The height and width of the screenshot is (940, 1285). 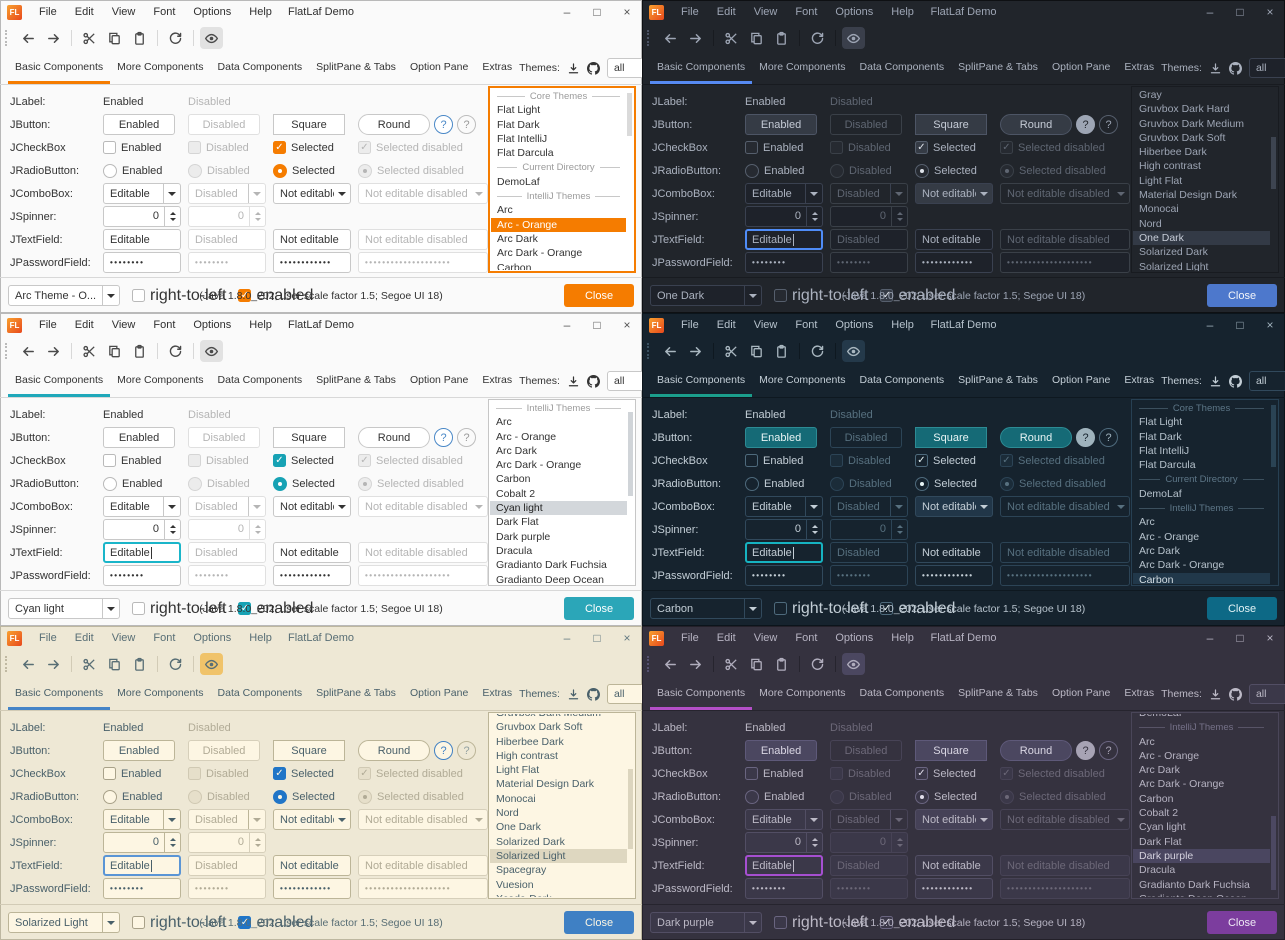 What do you see at coordinates (443, 124) in the screenshot?
I see `help-button: ?` at bounding box center [443, 124].